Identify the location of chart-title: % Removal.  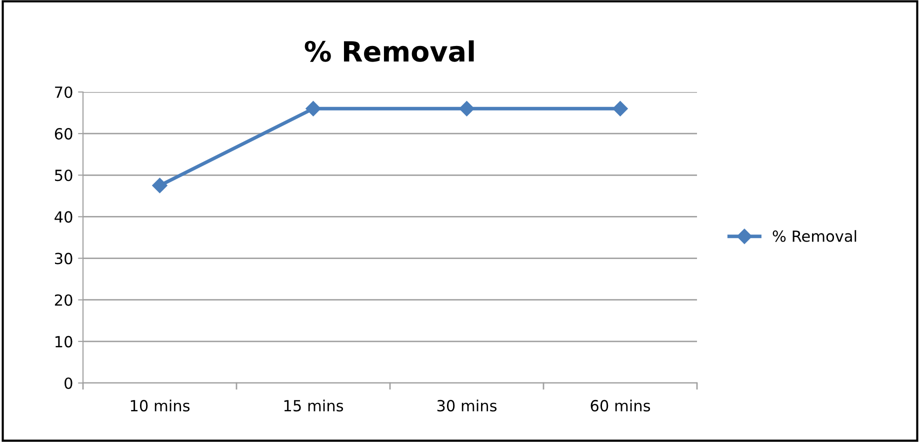
(389, 51).